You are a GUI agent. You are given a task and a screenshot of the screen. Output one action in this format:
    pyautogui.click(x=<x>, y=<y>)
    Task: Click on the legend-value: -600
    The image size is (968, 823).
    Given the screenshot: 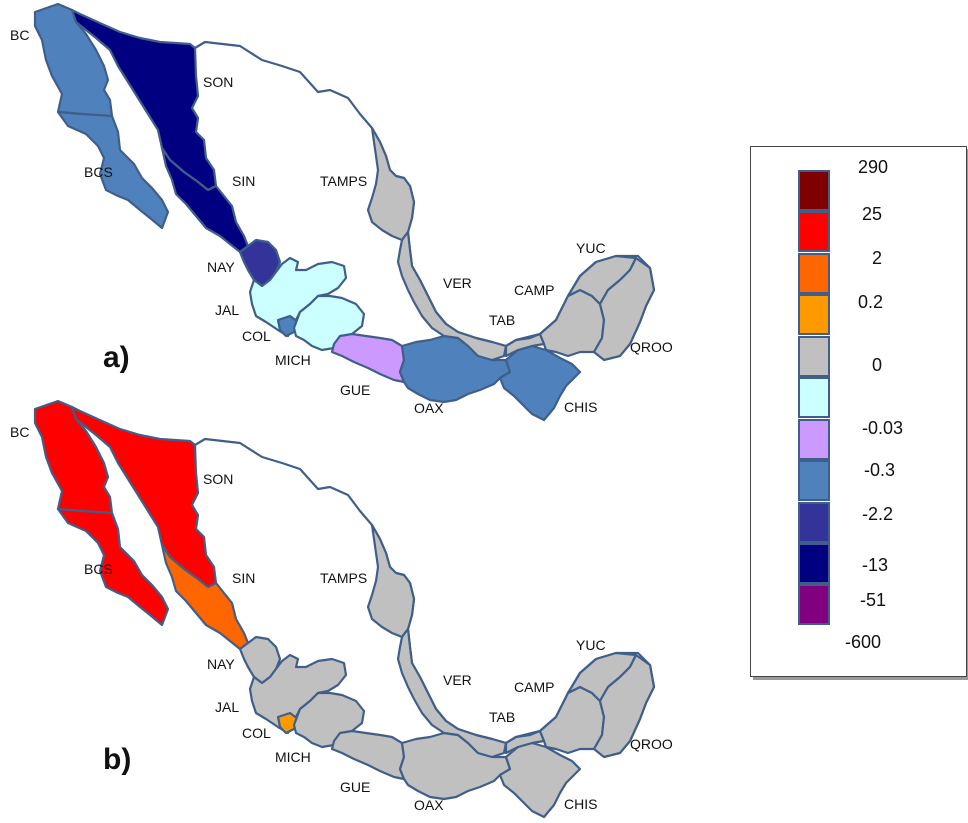 What is the action you would take?
    pyautogui.click(x=863, y=642)
    